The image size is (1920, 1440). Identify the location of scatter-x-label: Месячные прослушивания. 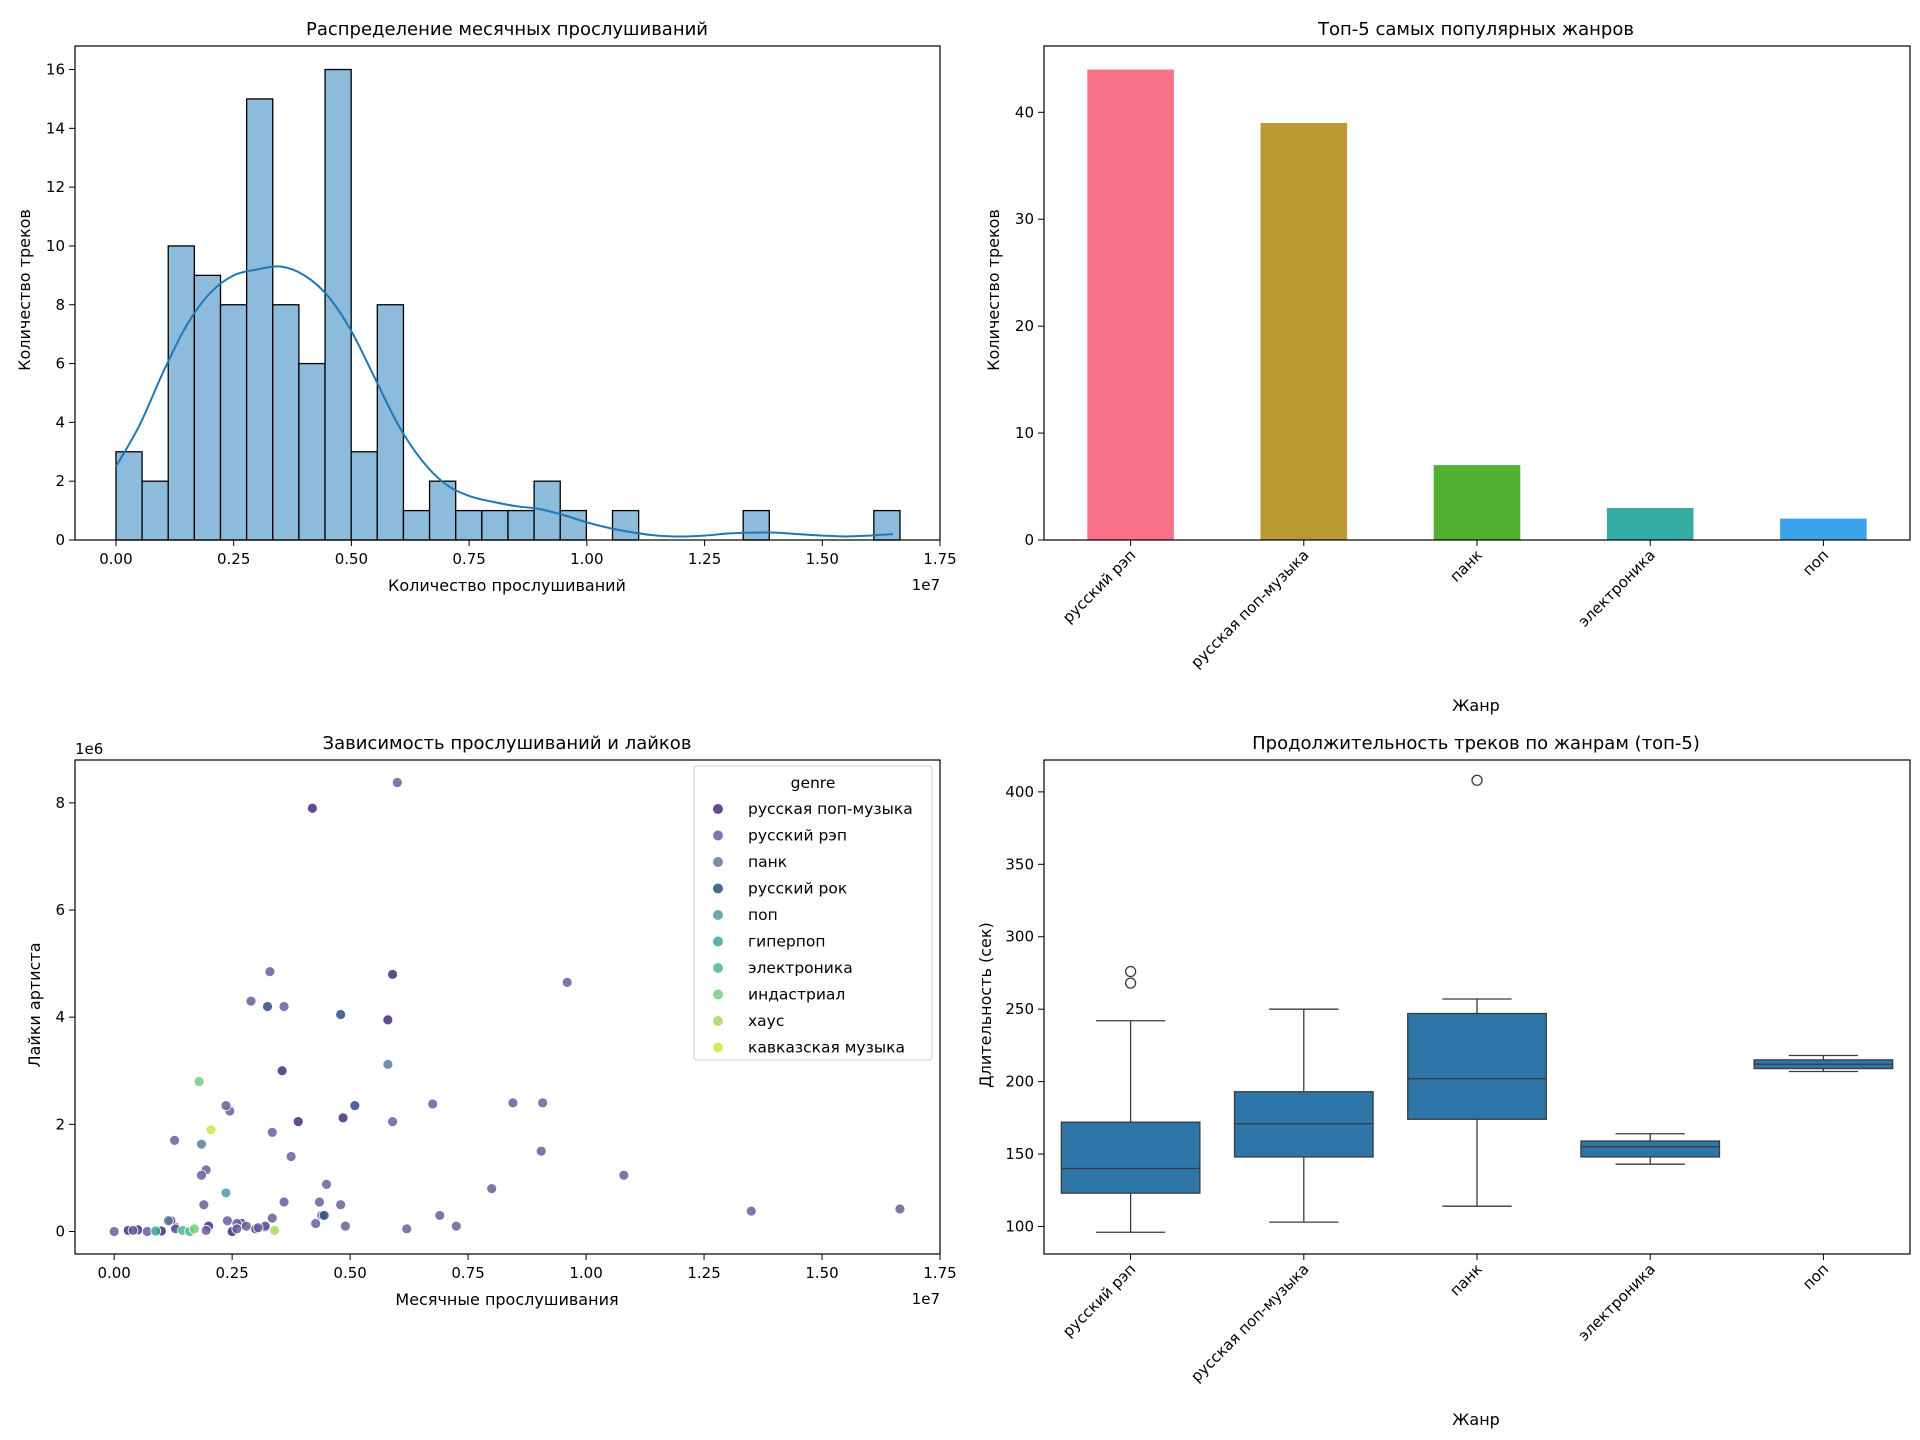
(506, 1299).